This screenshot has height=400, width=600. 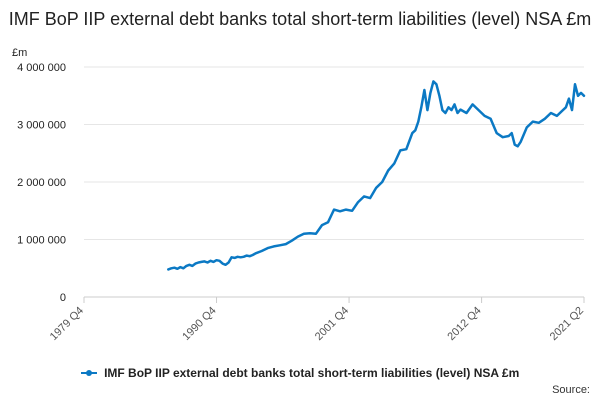 I want to click on y-axis: 0 1 000 000 2 000 000 3 000 000 4 000 000, so click(x=41, y=183).